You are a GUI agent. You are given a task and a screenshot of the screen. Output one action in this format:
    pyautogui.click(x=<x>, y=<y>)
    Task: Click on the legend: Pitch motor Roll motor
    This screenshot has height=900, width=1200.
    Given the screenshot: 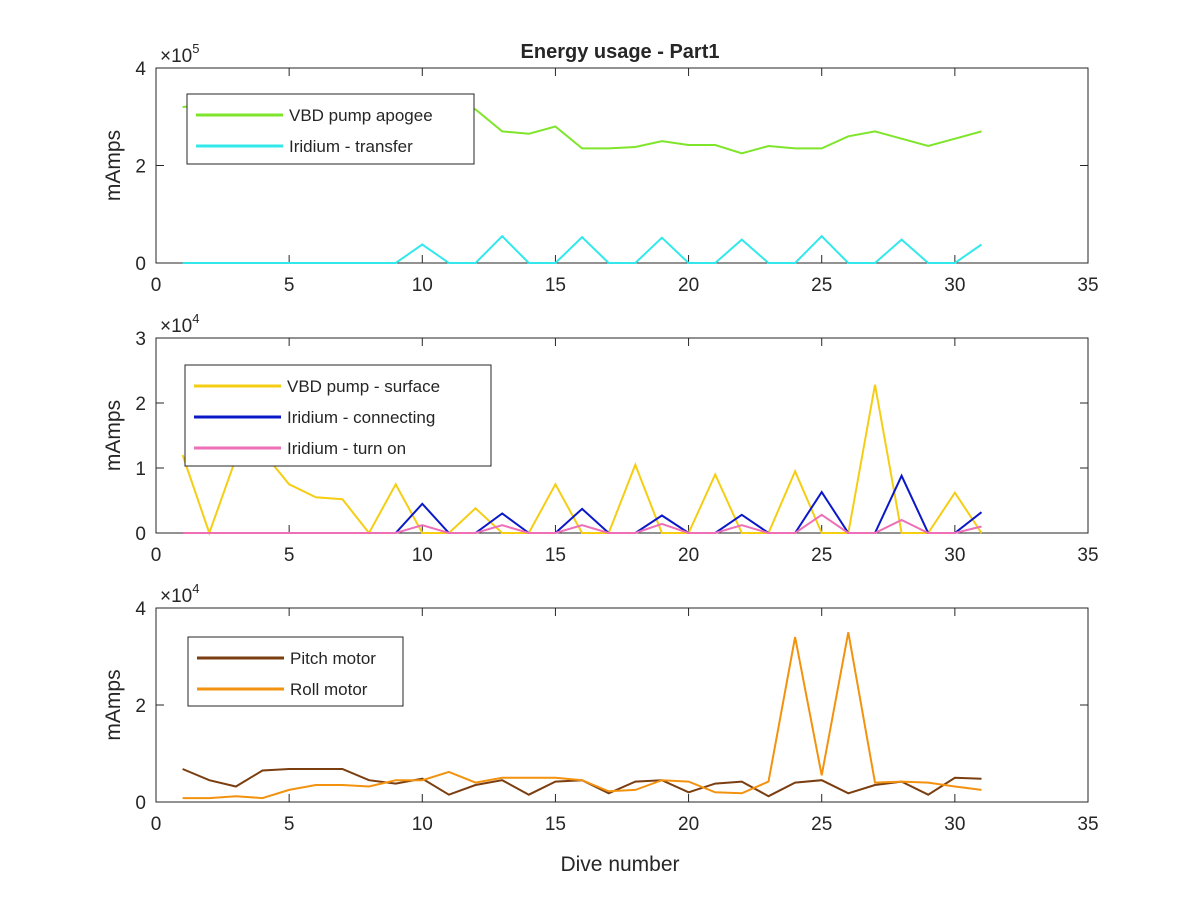 What is the action you would take?
    pyautogui.click(x=295, y=671)
    